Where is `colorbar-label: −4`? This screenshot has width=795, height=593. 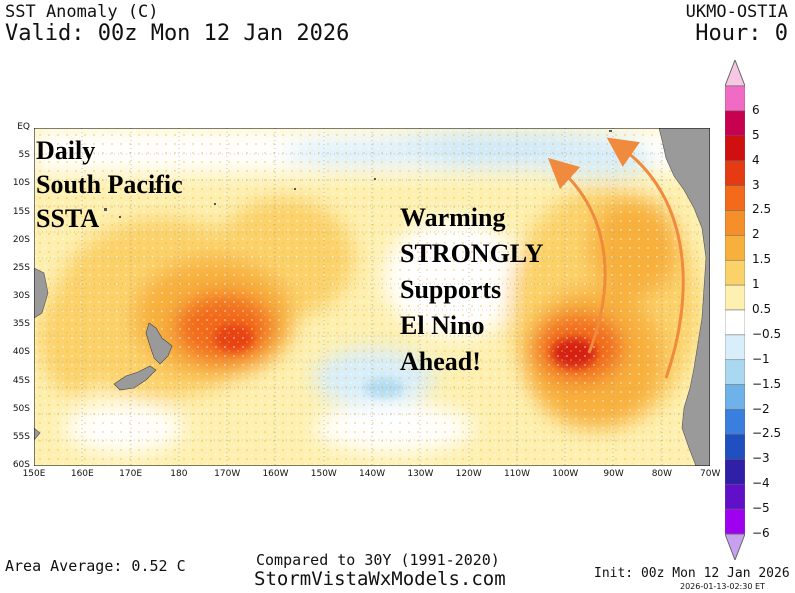 colorbar-label: −4 is located at coordinates (761, 483).